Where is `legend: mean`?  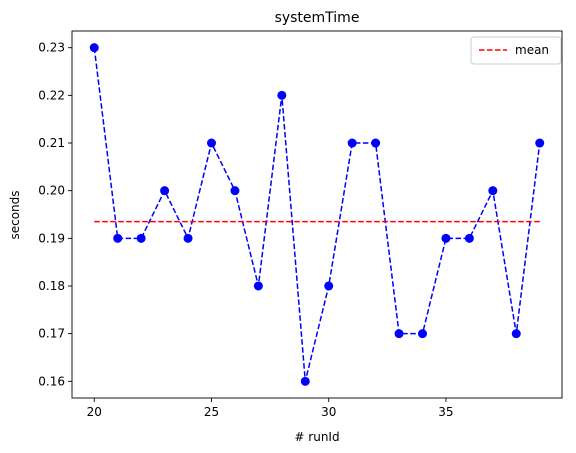
legend: mean is located at coordinates (516, 50).